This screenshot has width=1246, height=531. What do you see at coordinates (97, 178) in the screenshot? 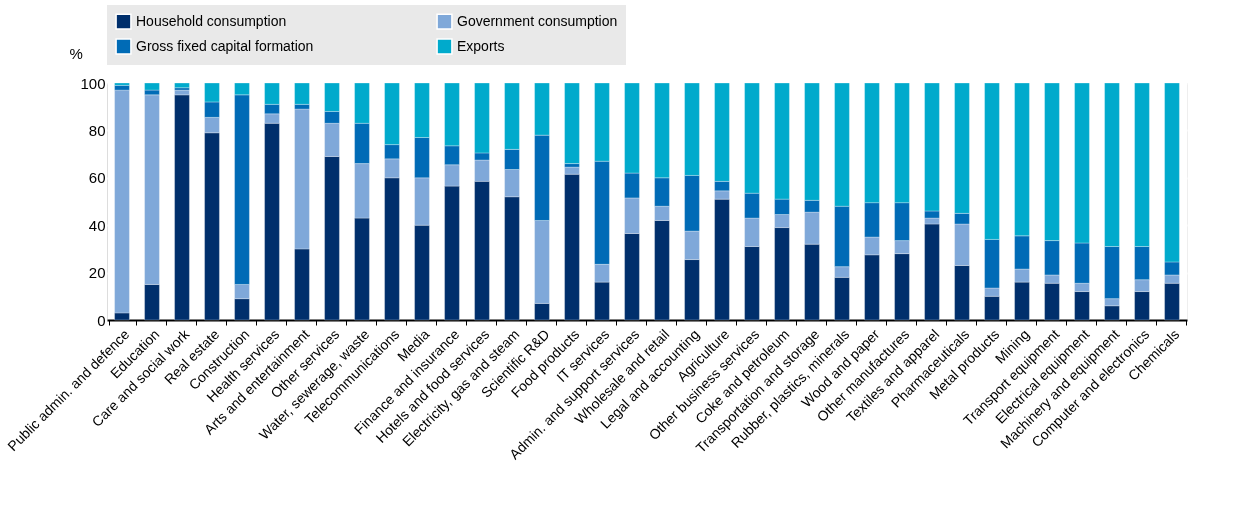
I see `y-tick-label: 60` at bounding box center [97, 178].